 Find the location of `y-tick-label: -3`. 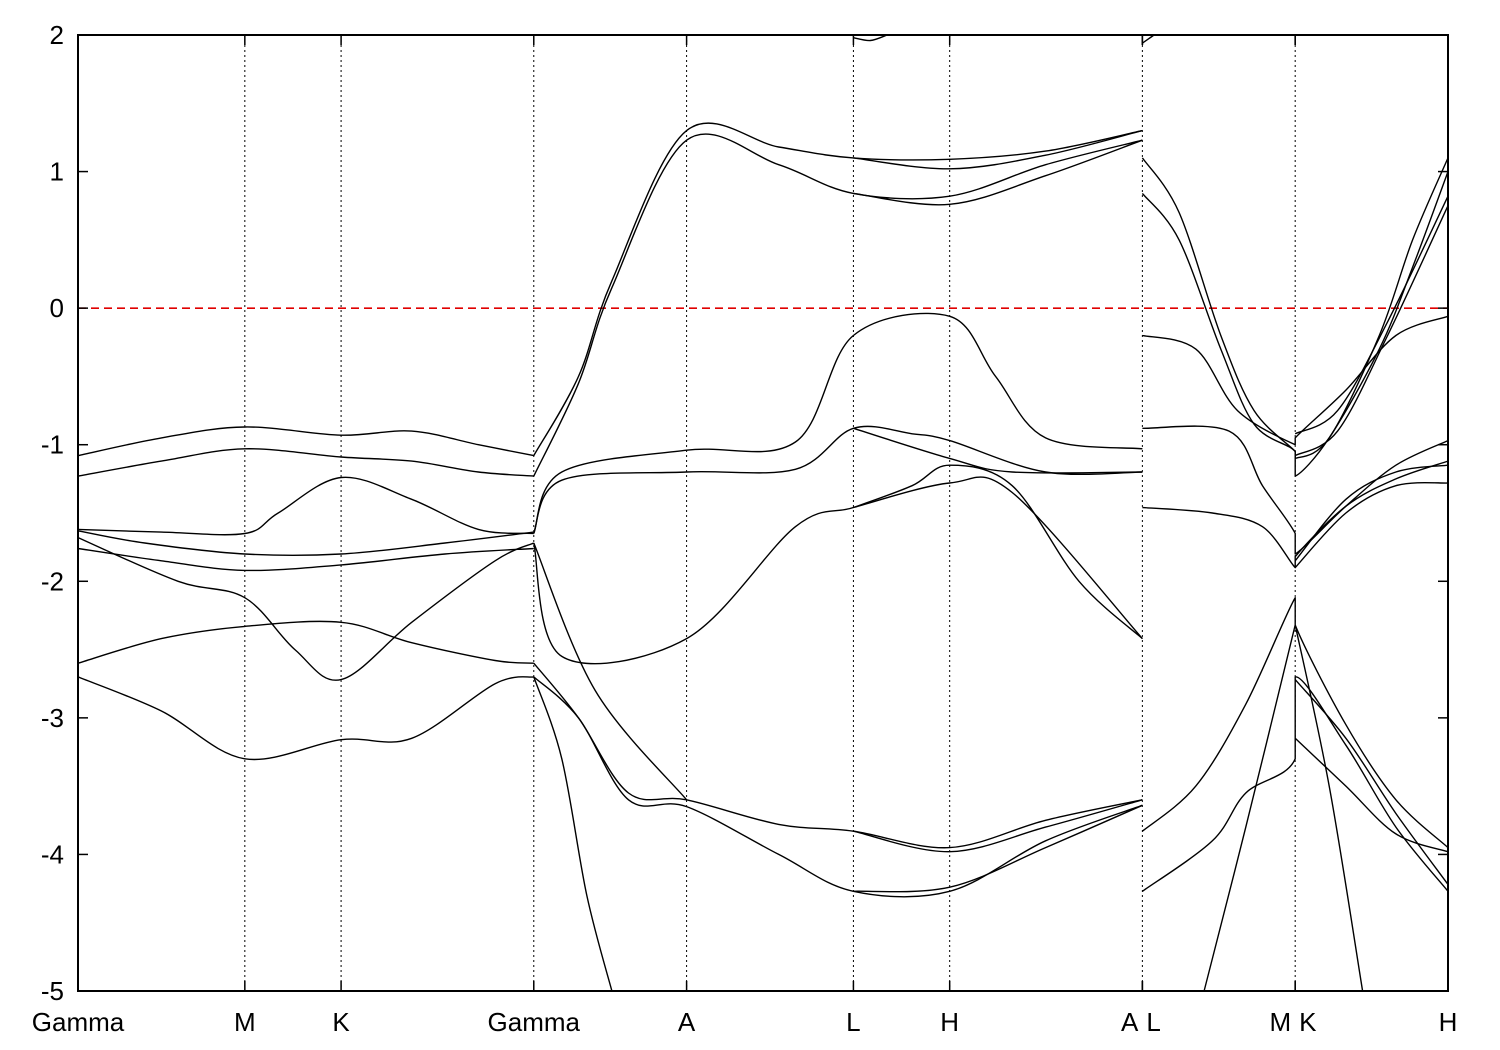

y-tick-label: -3 is located at coordinates (52, 718).